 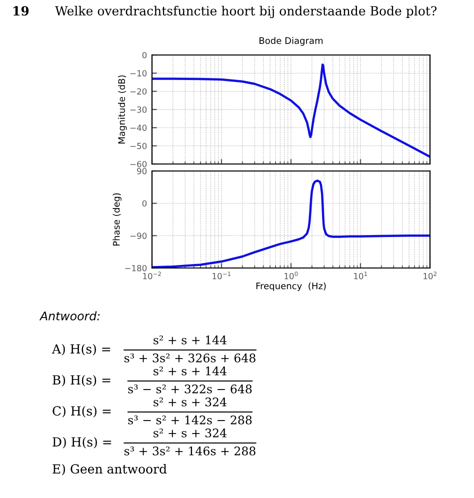 What do you see at coordinates (430, 276) in the screenshot?
I see `x-tick-label: 10$^{2}$` at bounding box center [430, 276].